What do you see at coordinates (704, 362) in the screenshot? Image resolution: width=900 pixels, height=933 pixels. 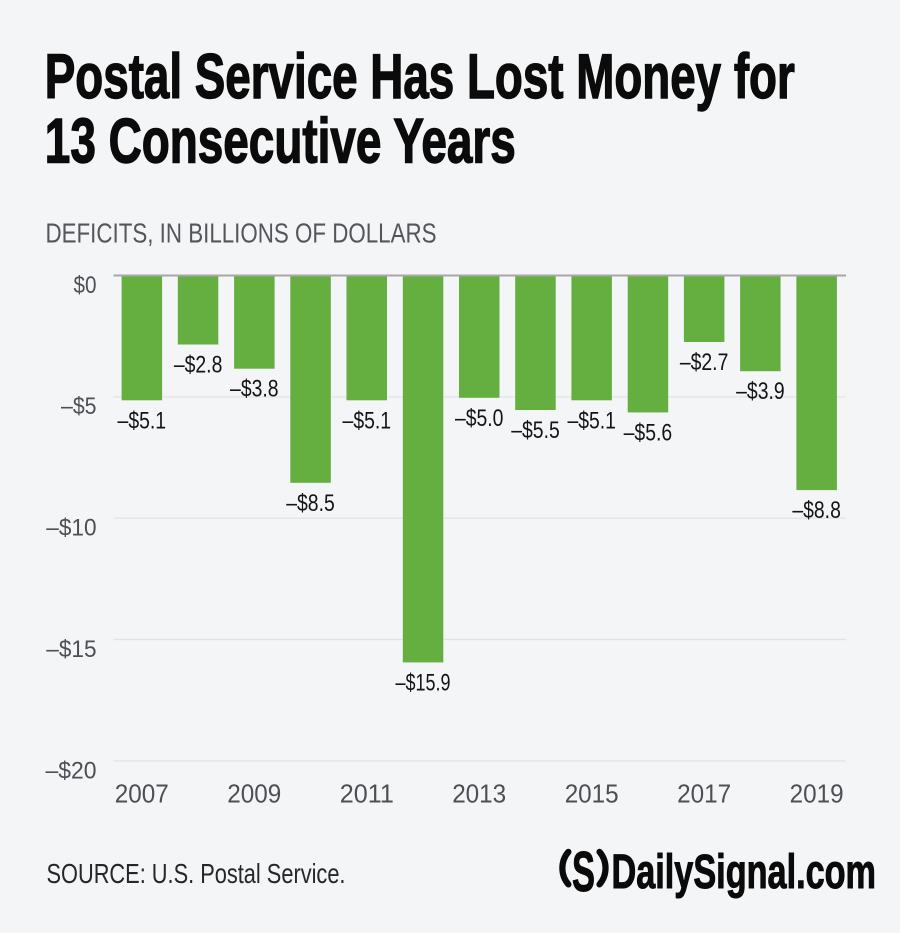 I see `svg-text: –$2.7` at bounding box center [704, 362].